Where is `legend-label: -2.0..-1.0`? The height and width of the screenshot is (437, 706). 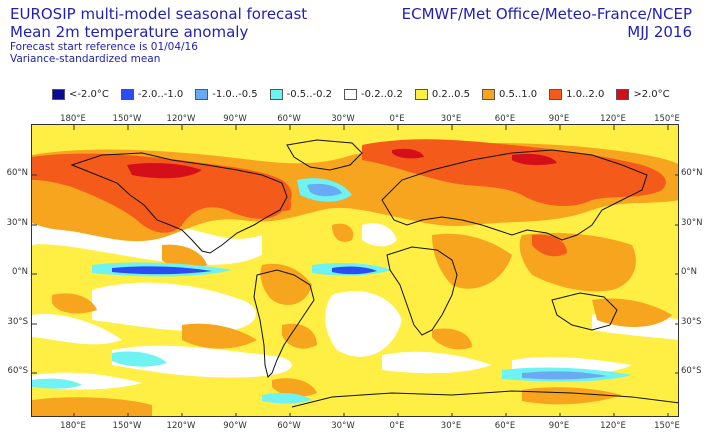
legend-label: -2.0..-1.0 is located at coordinates (160, 94).